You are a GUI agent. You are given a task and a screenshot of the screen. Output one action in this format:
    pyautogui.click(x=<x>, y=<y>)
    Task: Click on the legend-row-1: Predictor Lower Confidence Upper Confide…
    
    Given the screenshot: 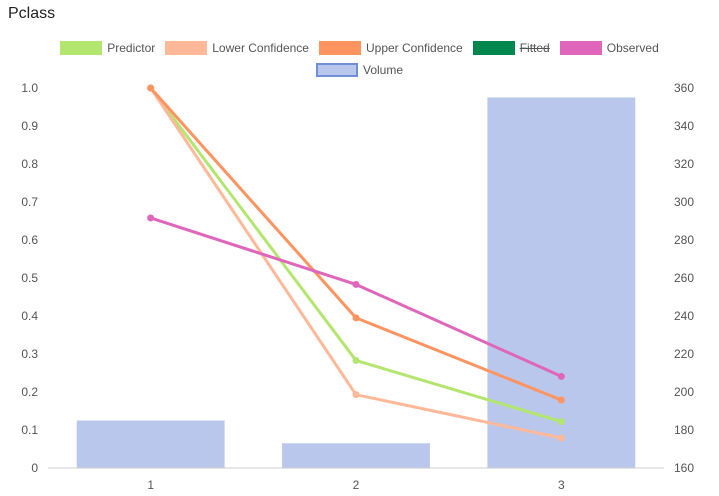 What is the action you would take?
    pyautogui.click(x=359, y=48)
    